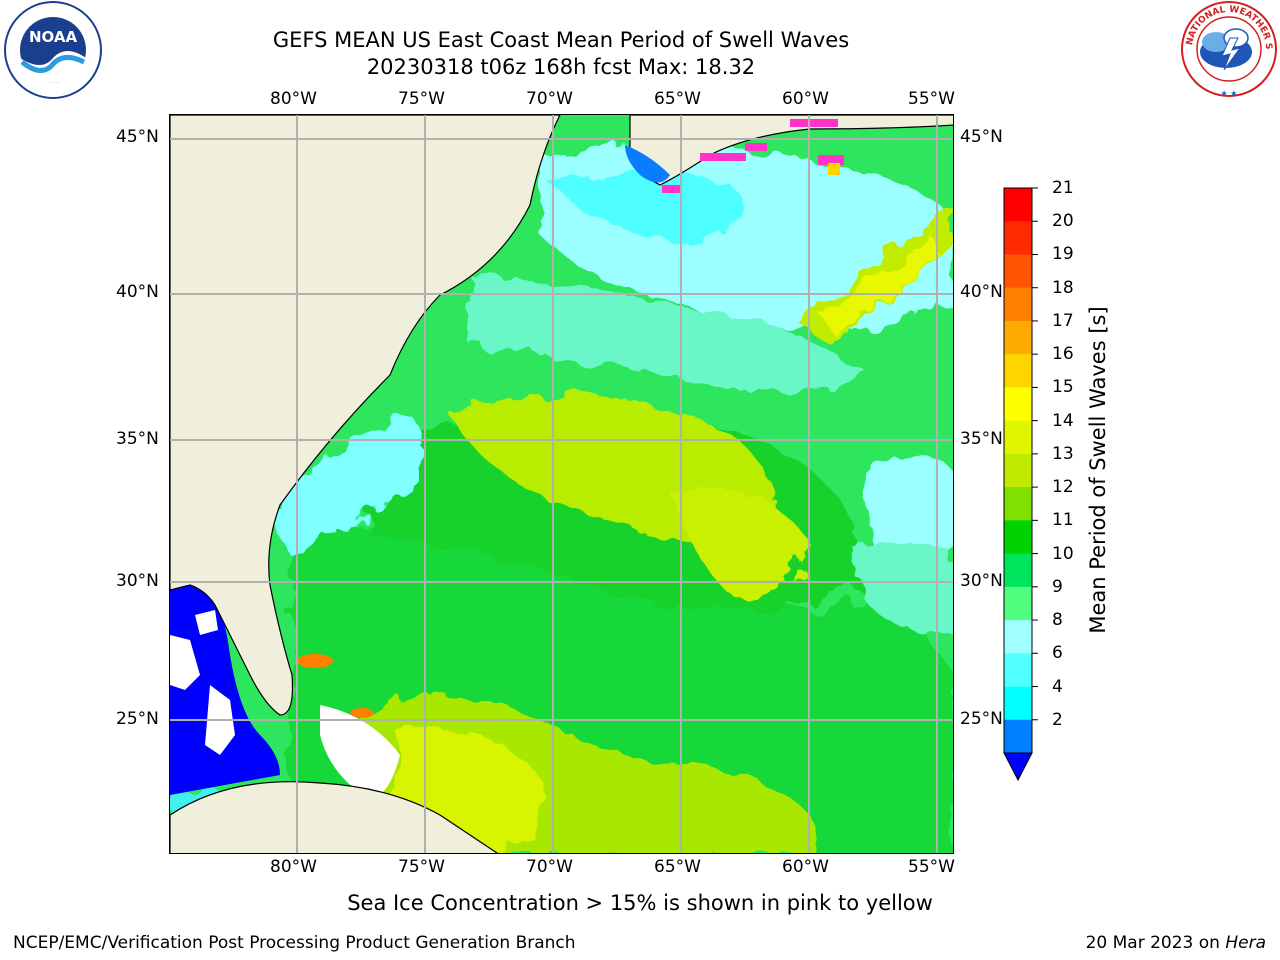 The width and height of the screenshot is (1280, 960). What do you see at coordinates (549, 867) in the screenshot?
I see `bottom-lon-label: 70°W` at bounding box center [549, 867].